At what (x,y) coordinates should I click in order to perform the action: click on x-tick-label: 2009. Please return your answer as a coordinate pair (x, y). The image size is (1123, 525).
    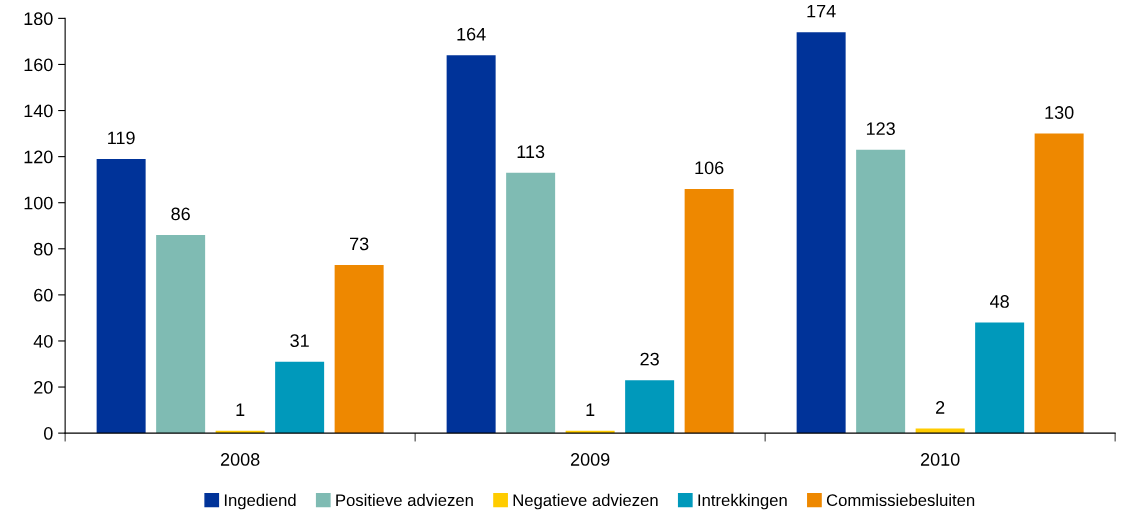
    Looking at the image, I should click on (590, 459).